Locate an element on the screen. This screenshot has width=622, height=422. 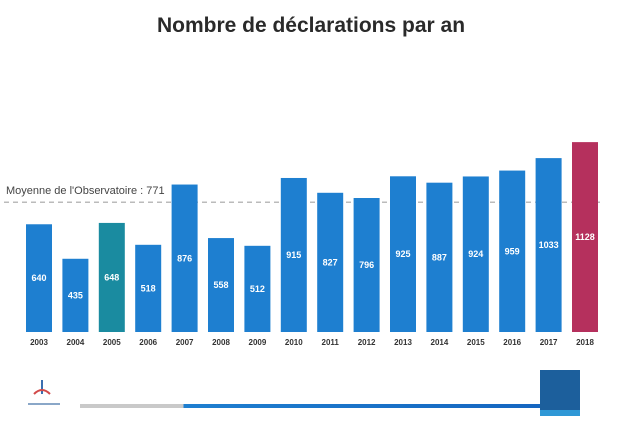
bar-2010 is located at coordinates (293, 254).